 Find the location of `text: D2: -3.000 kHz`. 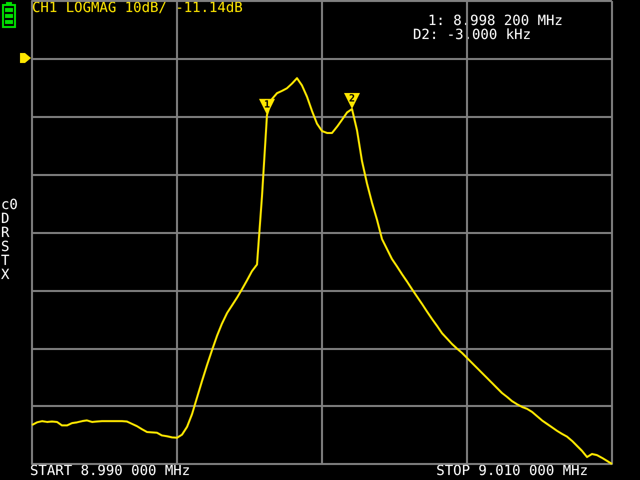

text: D2: -3.000 kHz is located at coordinates (472, 35).